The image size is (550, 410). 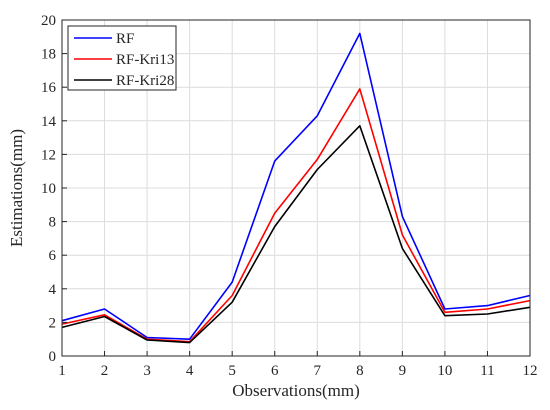 What do you see at coordinates (360, 371) in the screenshot?
I see `x-tick-label: 8` at bounding box center [360, 371].